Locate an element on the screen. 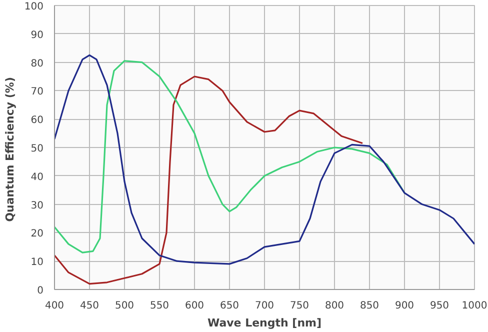 This screenshot has width=488, height=332. x-tick-label: 650 is located at coordinates (230, 306).